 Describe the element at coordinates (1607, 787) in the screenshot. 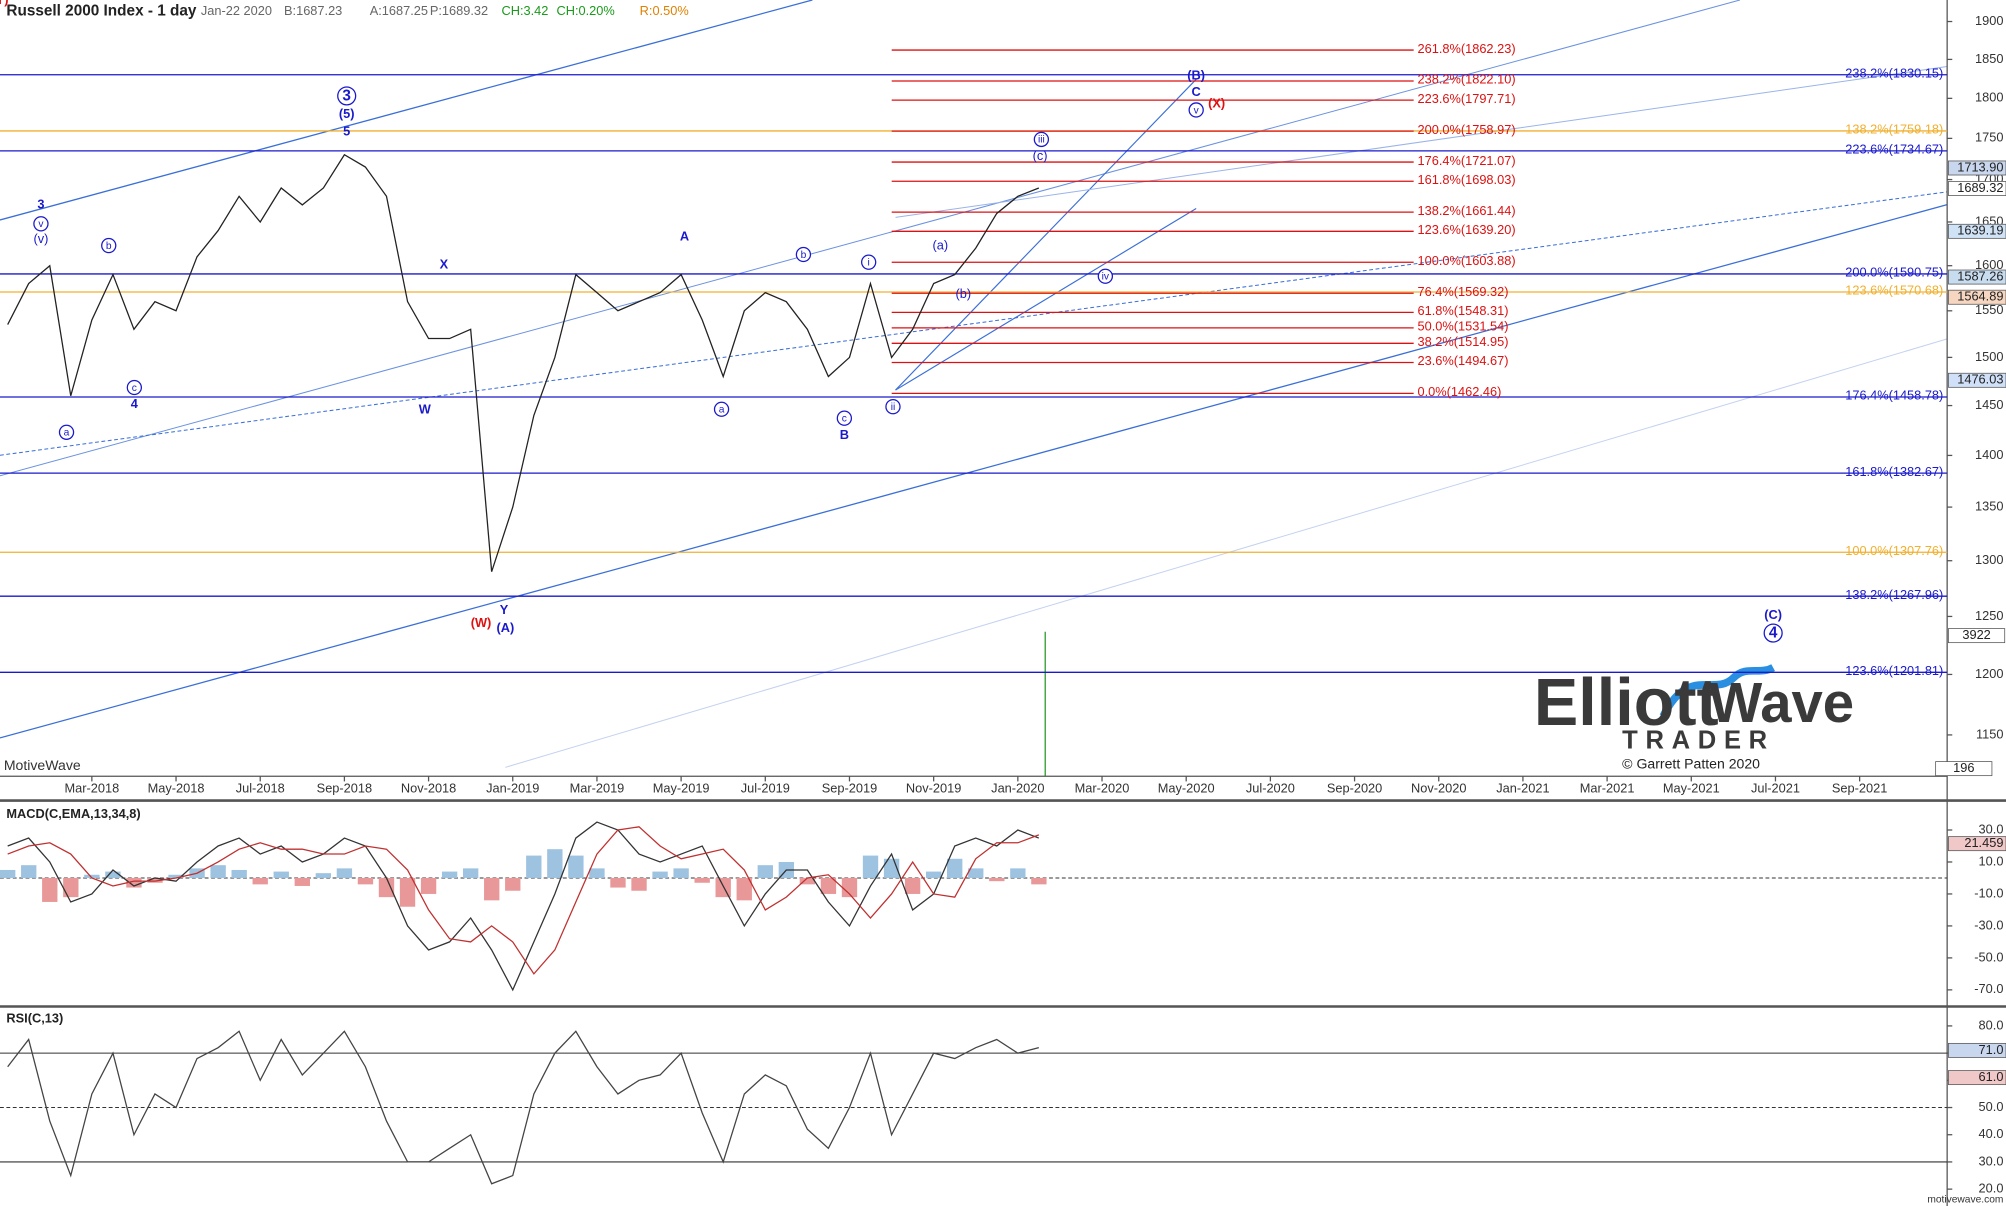

I see `x-tick-label: Mar-2021` at that location.